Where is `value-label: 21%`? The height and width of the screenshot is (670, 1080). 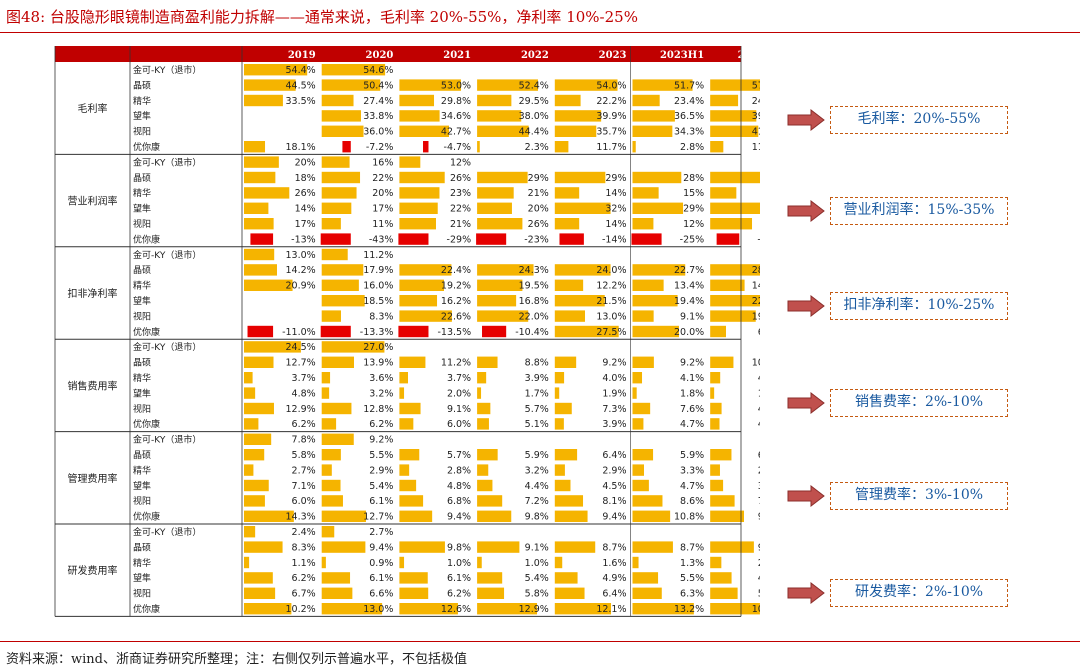 value-label: 21% is located at coordinates (538, 193).